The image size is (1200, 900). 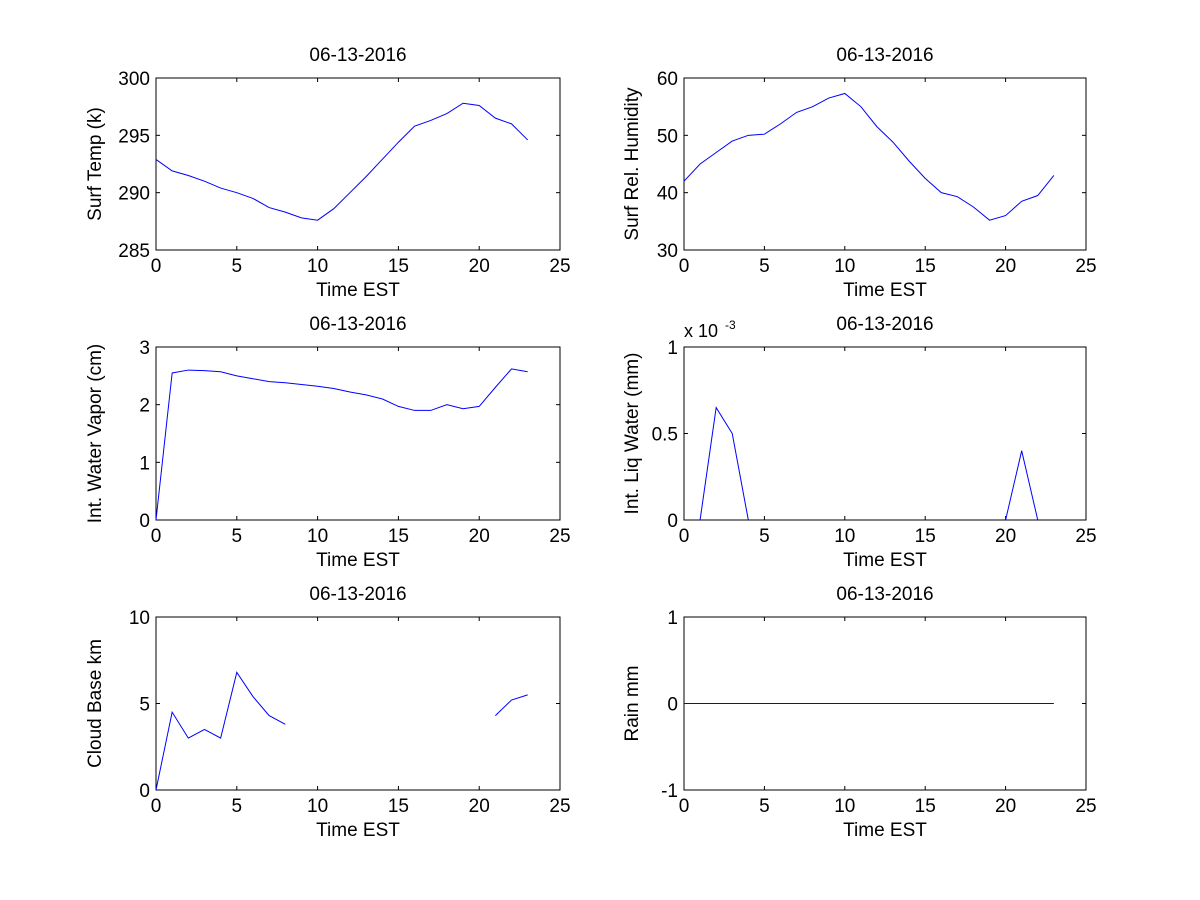 What do you see at coordinates (95, 703) in the screenshot?
I see `y-axis-label: Cloud Base km` at bounding box center [95, 703].